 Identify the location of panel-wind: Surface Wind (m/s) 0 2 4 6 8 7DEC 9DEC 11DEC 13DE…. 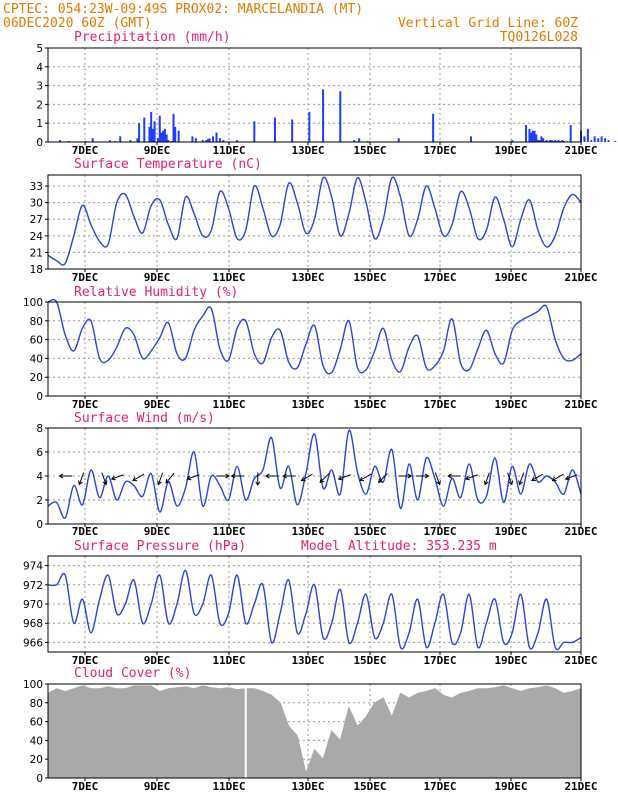
(316, 474).